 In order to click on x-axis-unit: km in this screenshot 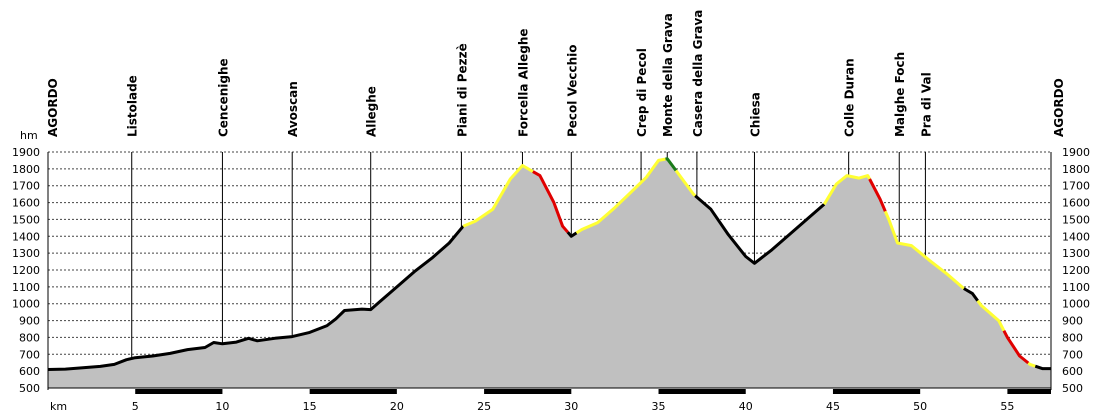, I will do `click(58, 406)`.